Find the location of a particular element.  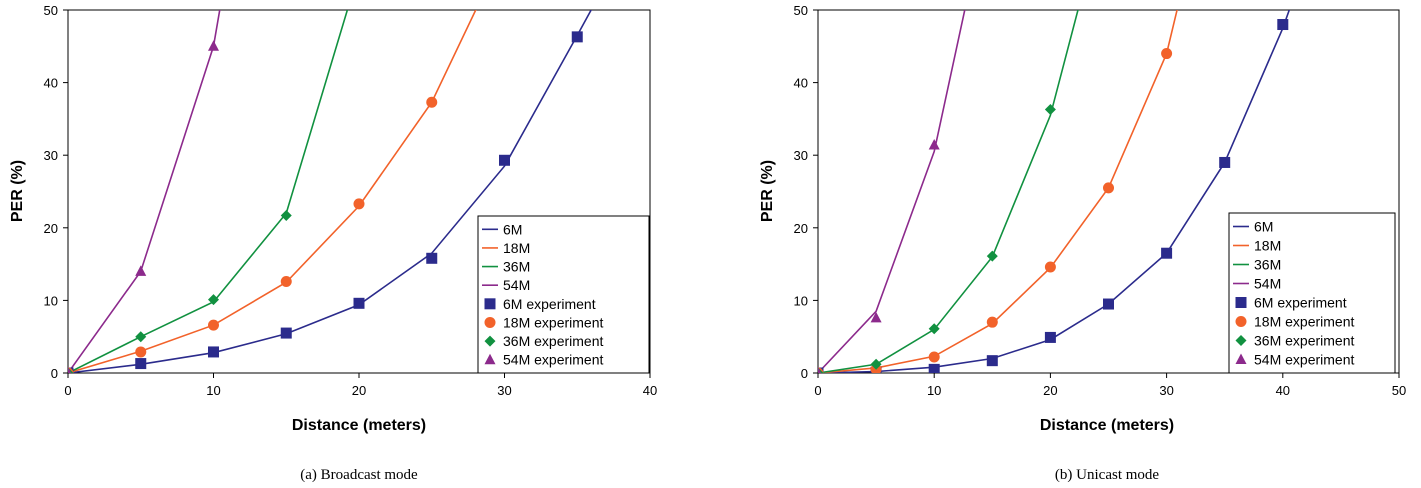

legend-label: 6M is located at coordinates (1263, 227).